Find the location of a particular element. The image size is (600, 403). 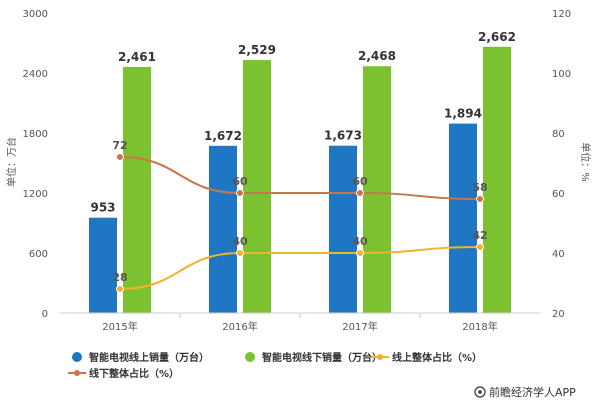

credit: 前瞻经济学人APP is located at coordinates (525, 392).